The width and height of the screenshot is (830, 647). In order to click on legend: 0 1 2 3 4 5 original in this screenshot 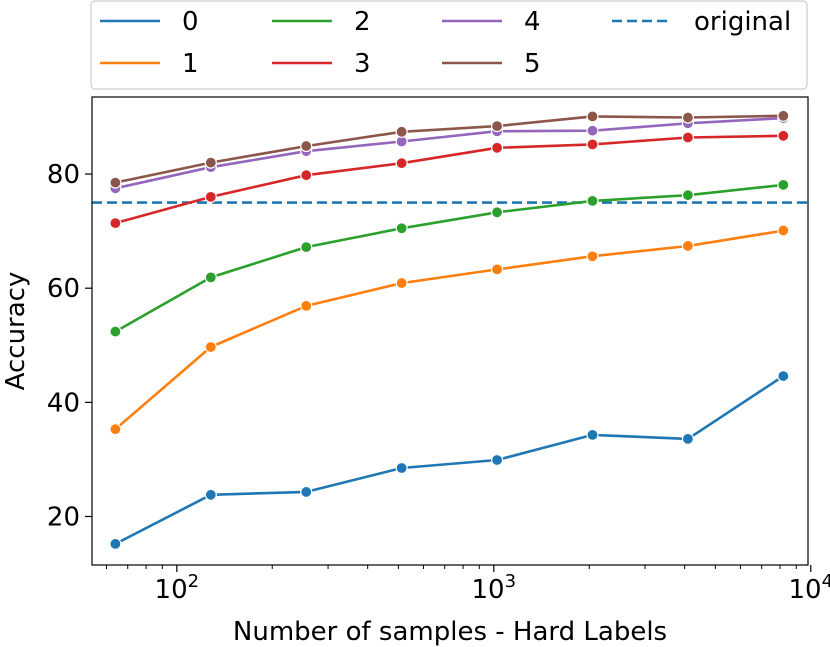, I will do `click(449, 45)`.